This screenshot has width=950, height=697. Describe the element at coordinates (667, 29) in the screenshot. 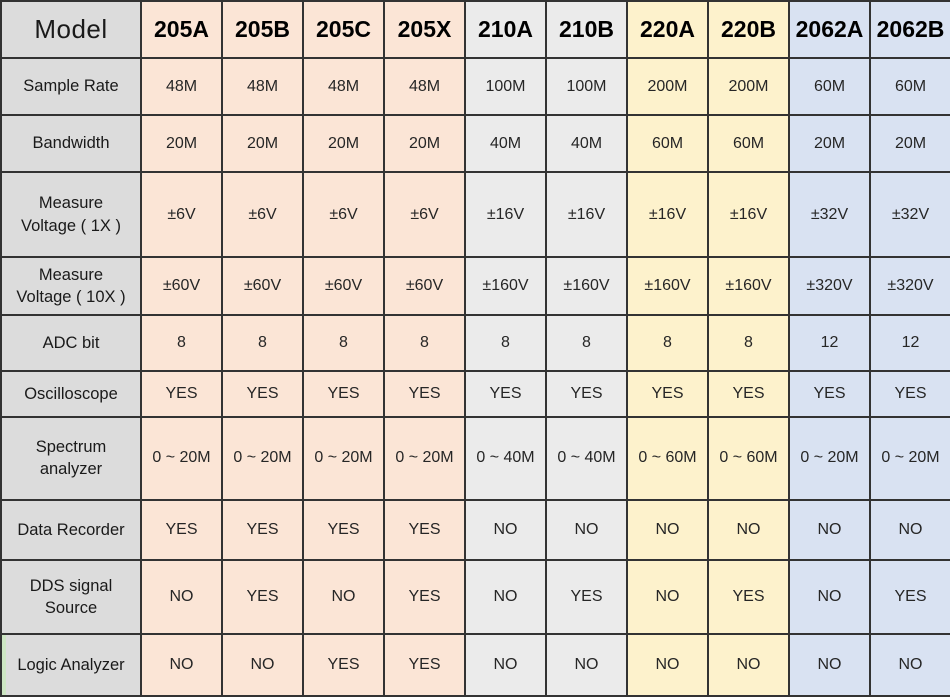

I see `model-header-220A: 220A` at that location.